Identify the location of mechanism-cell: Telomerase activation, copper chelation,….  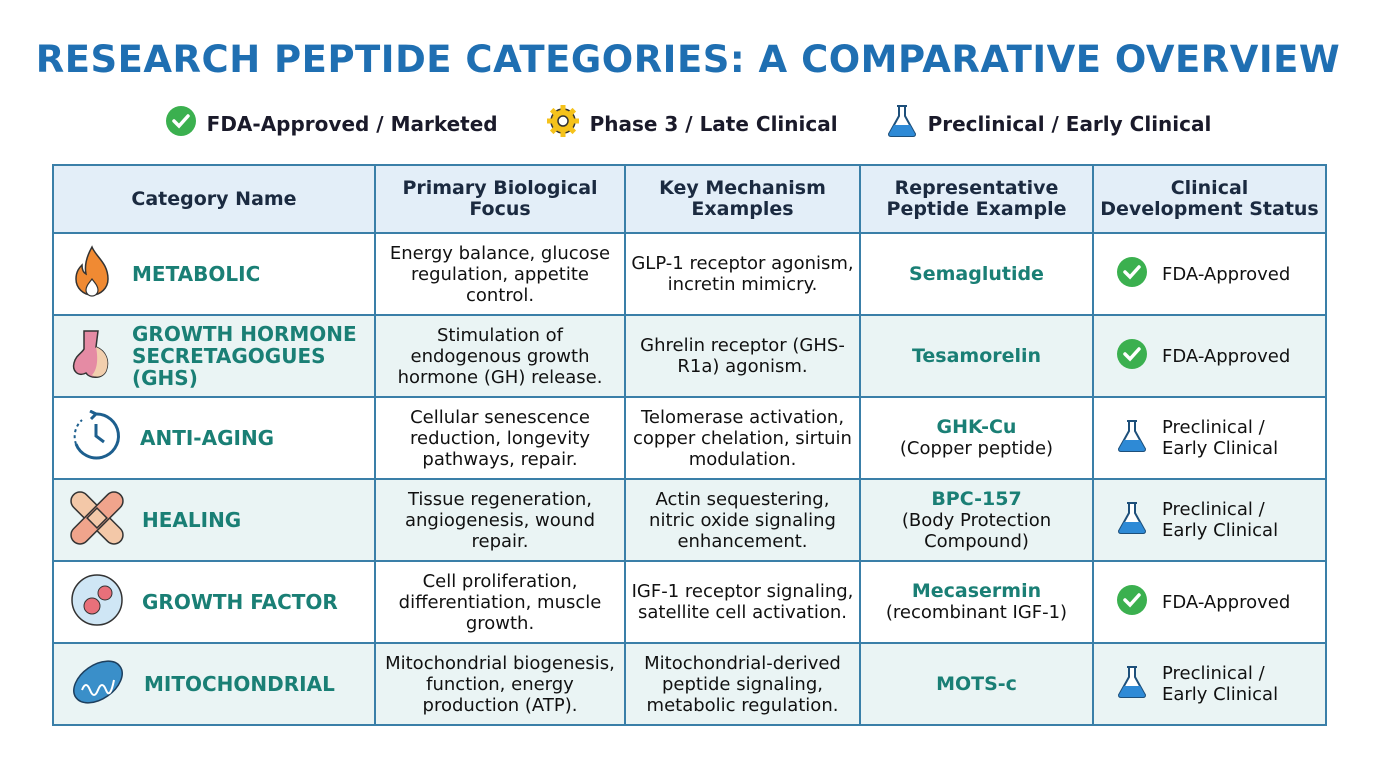
(742, 438).